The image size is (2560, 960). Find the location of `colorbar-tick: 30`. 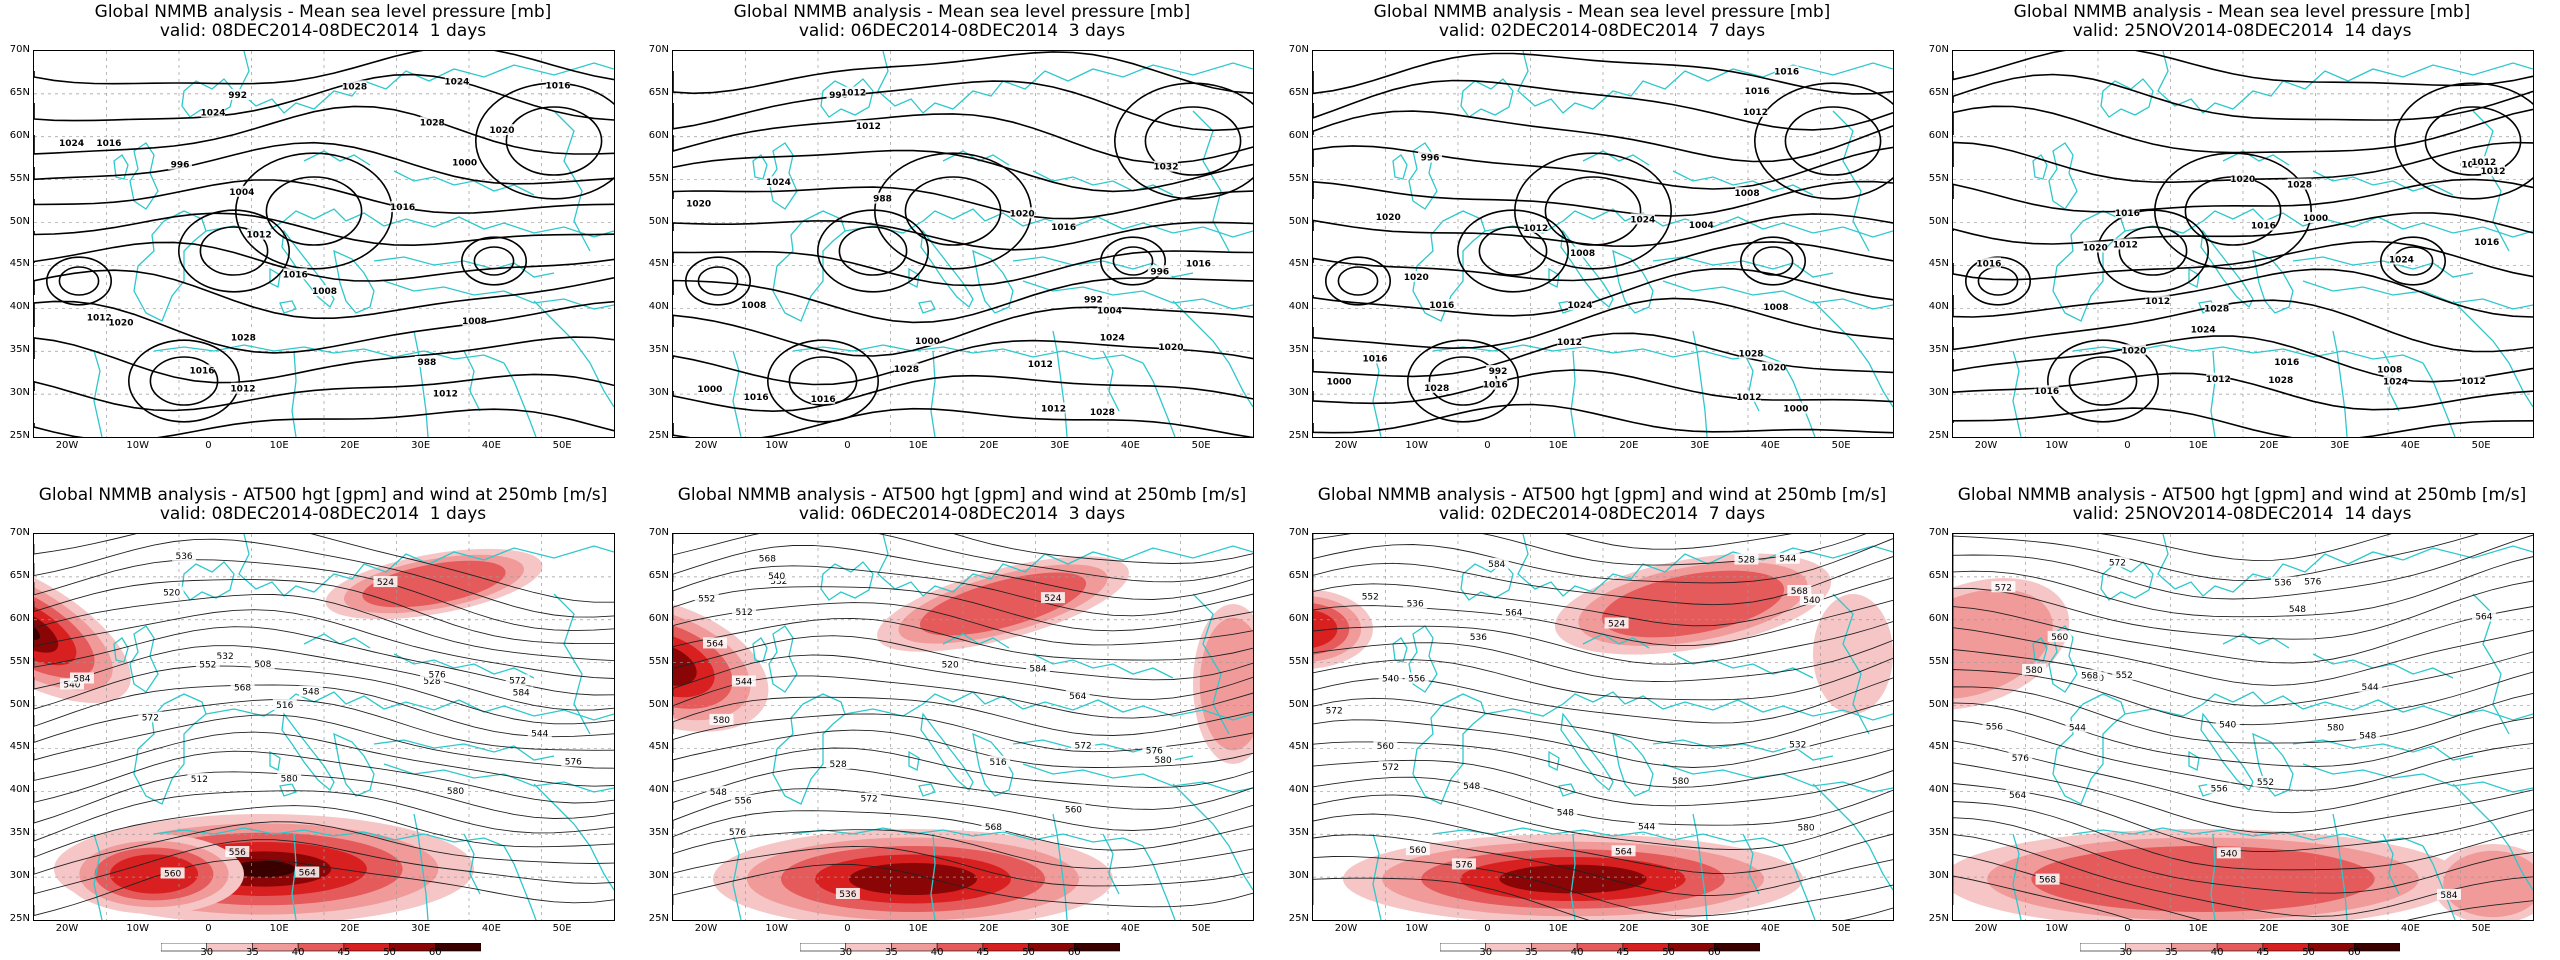

colorbar-tick: 30 is located at coordinates (2126, 952).